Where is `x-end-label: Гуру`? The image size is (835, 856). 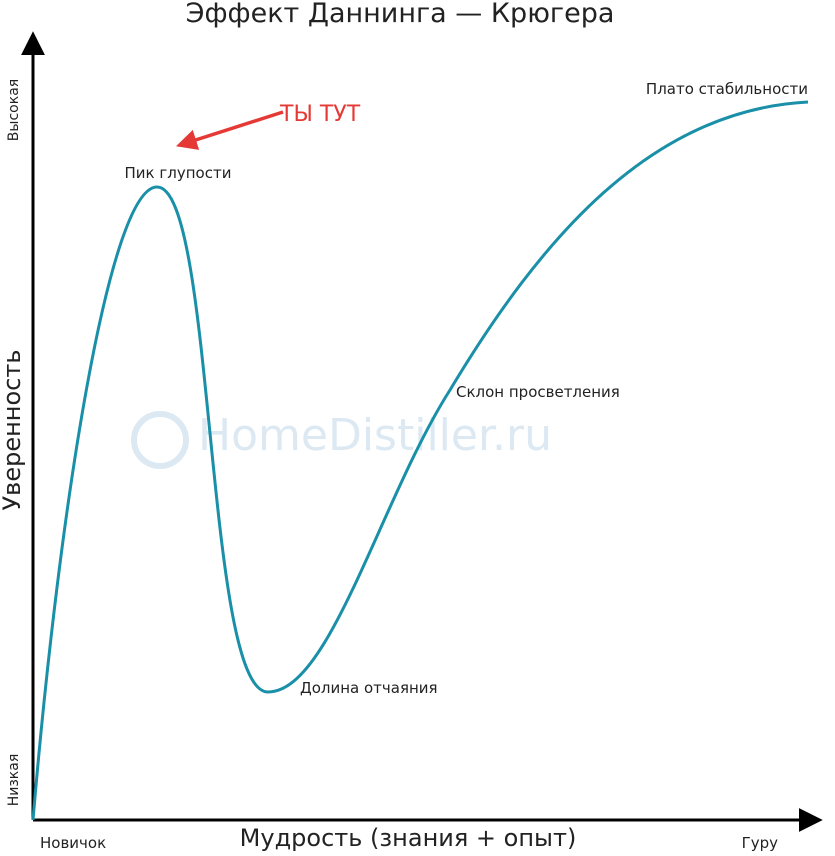 x-end-label: Гуру is located at coordinates (760, 843).